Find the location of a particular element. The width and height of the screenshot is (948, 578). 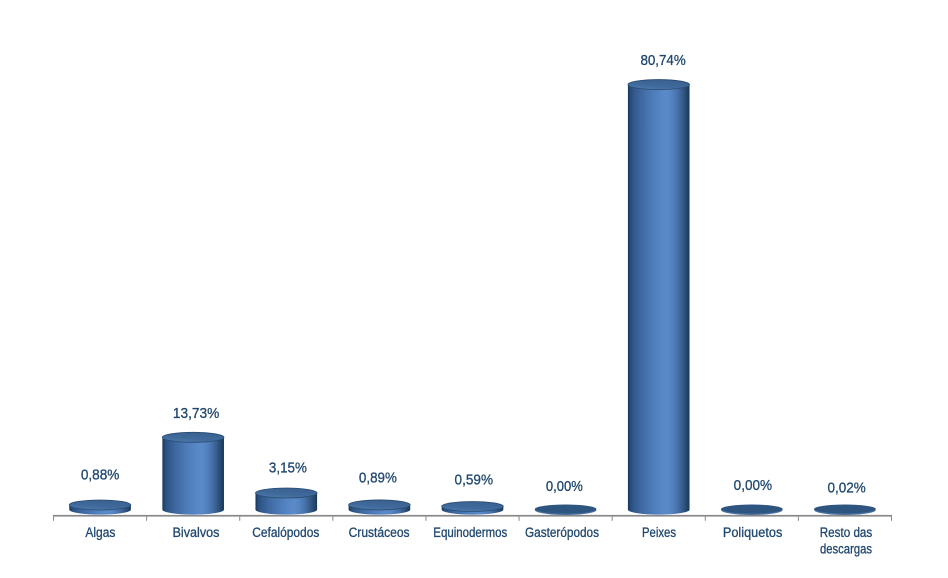

svg-text: descargas is located at coordinates (846, 548).